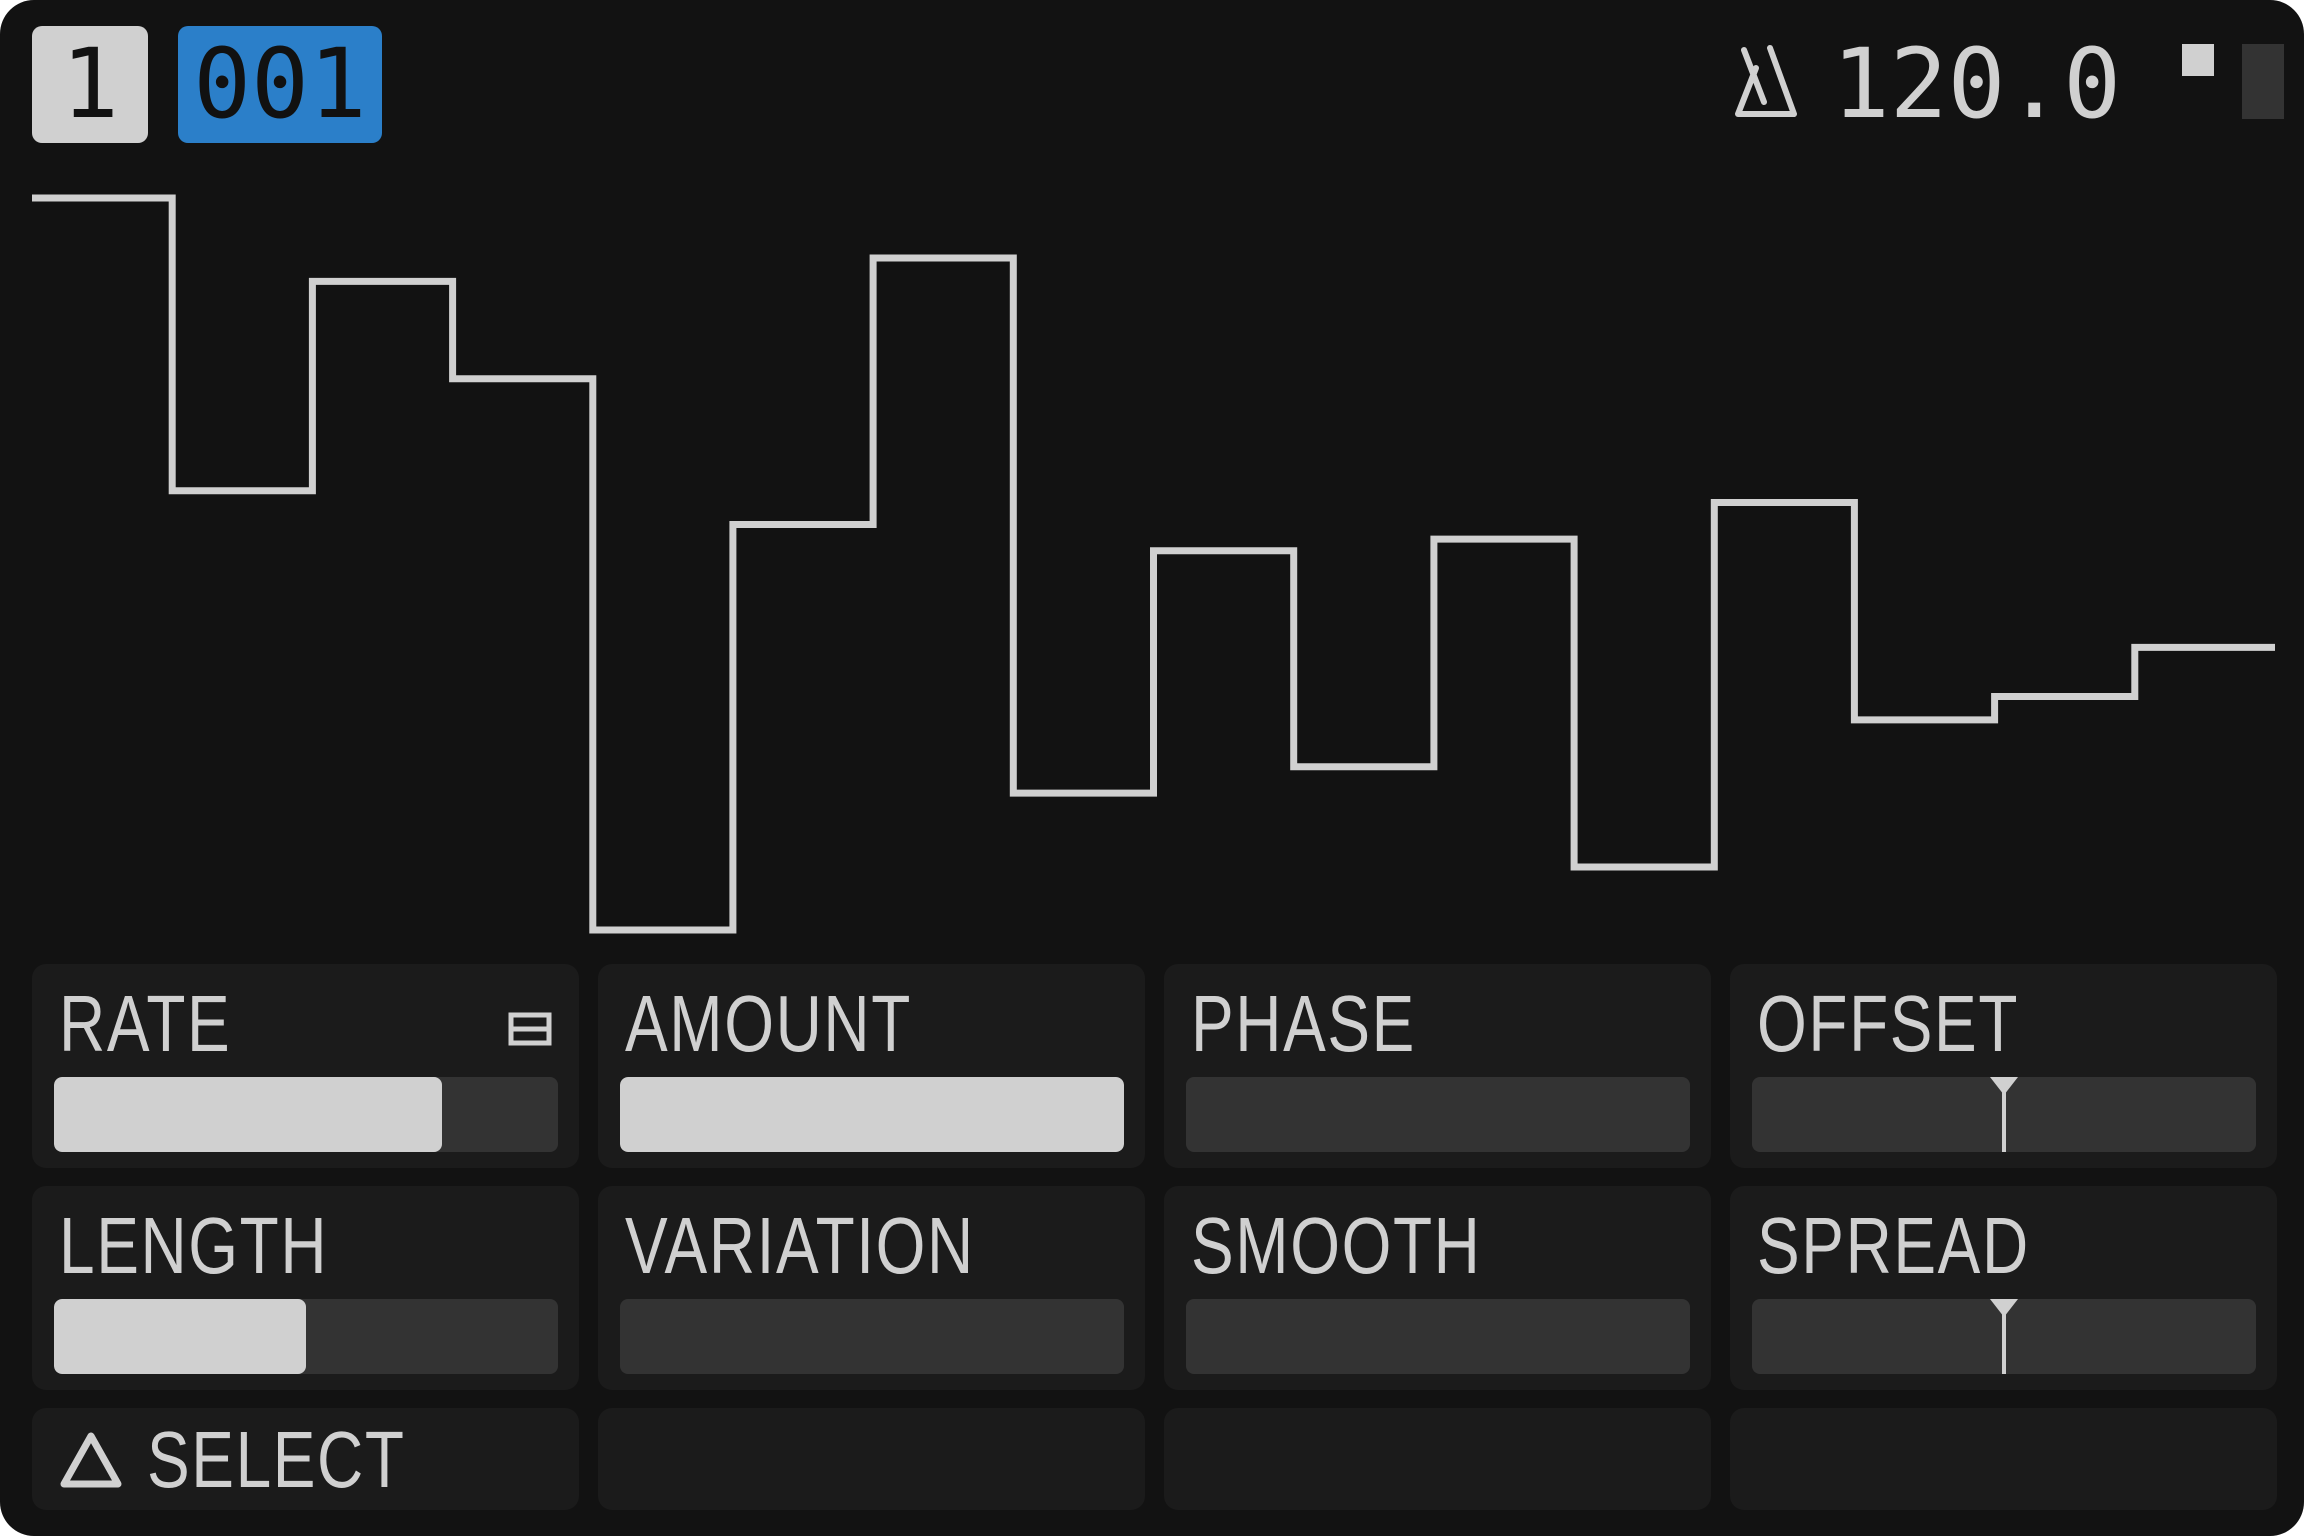 This screenshot has height=1536, width=2304. Describe the element at coordinates (1303, 1023) in the screenshot. I see `param-label: PHASE` at that location.